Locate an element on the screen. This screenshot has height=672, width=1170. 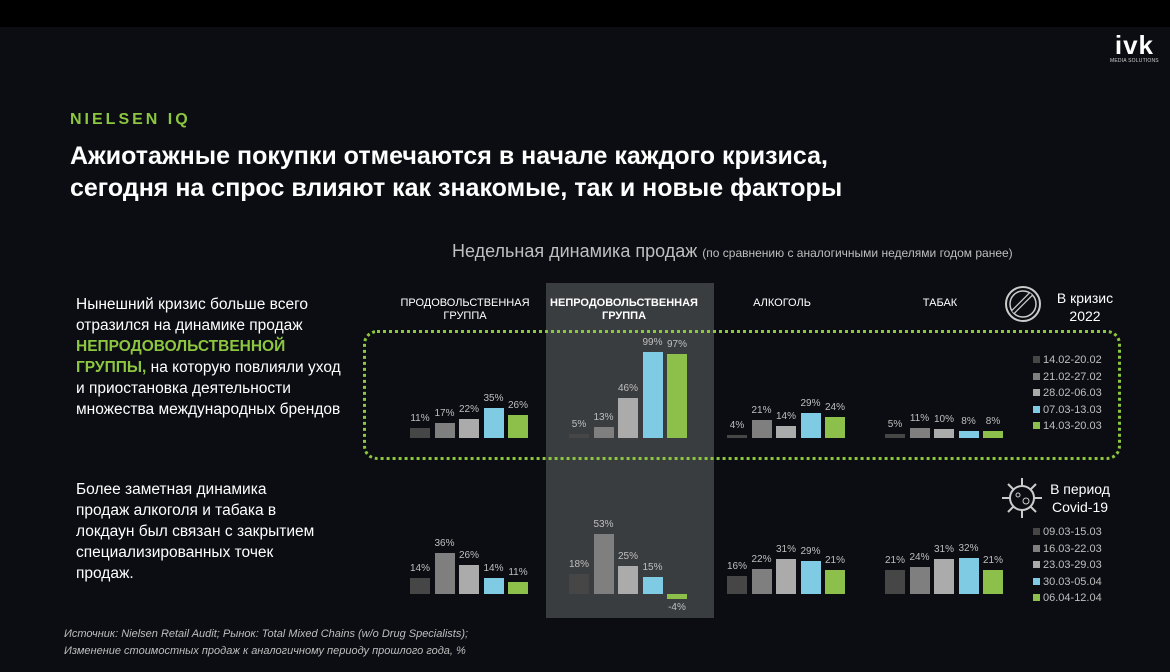
data-label: 25% is located at coordinates (627, 556).